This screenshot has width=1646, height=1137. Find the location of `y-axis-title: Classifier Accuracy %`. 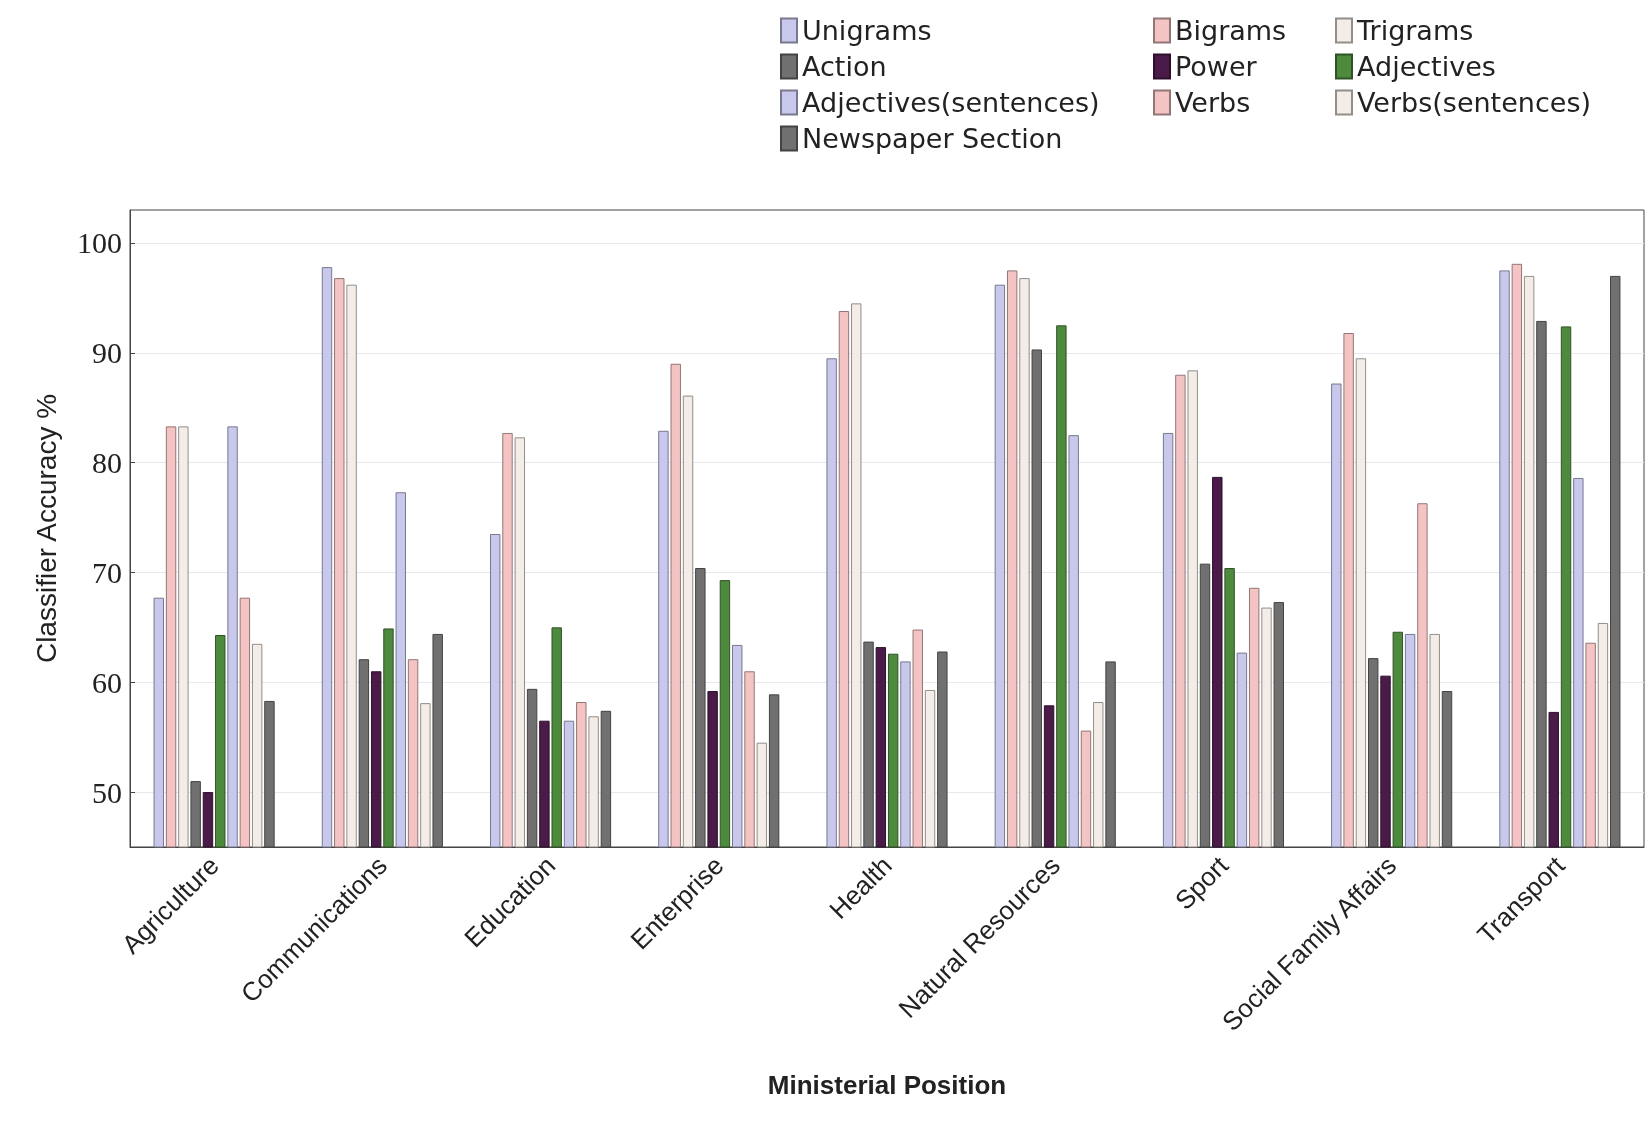

y-axis-title: Classifier Accuracy % is located at coordinates (46, 528).